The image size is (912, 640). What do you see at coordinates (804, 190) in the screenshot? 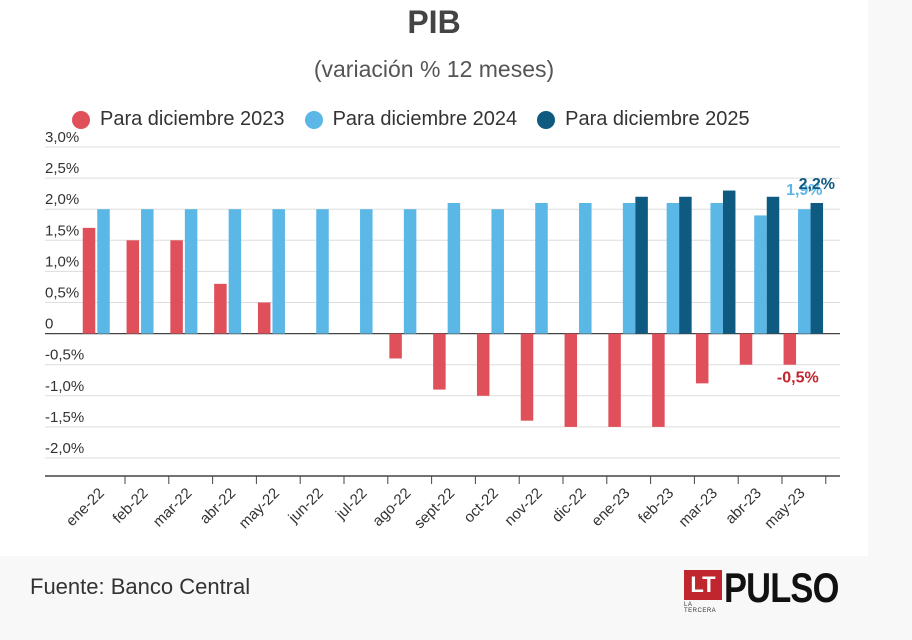
I see `data-label: 1,9%` at bounding box center [804, 190].